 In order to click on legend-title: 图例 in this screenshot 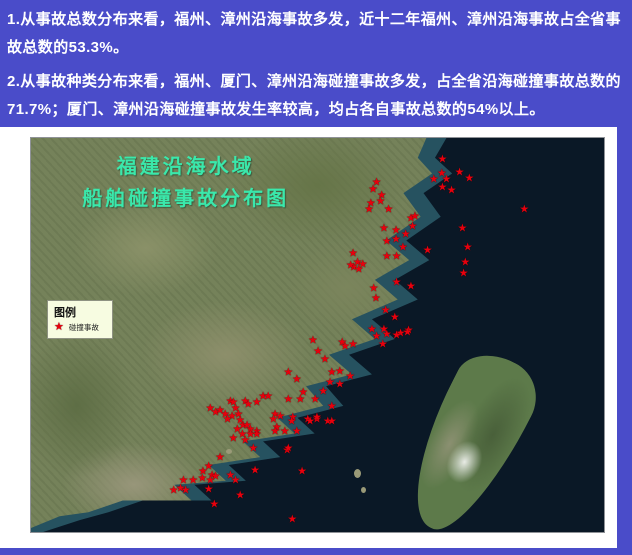, I will do `click(65, 313)`.